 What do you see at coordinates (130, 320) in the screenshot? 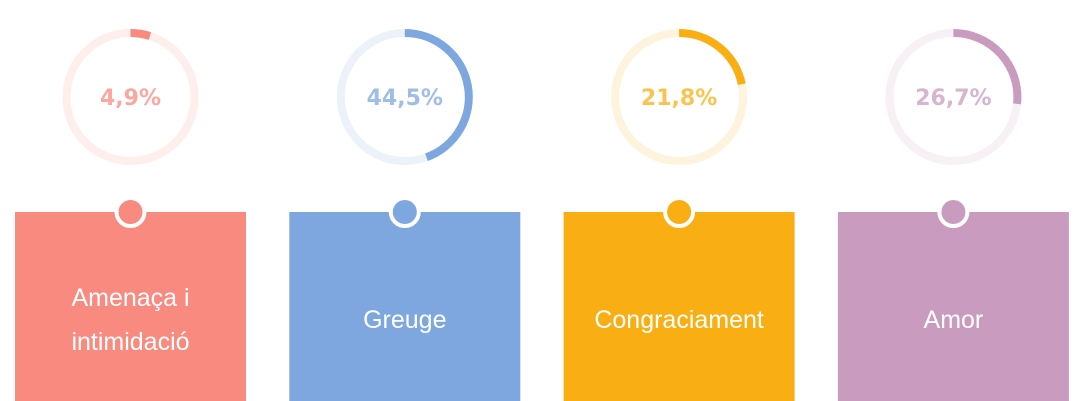
I see `category-label: Amenaça i intimidació` at bounding box center [130, 320].